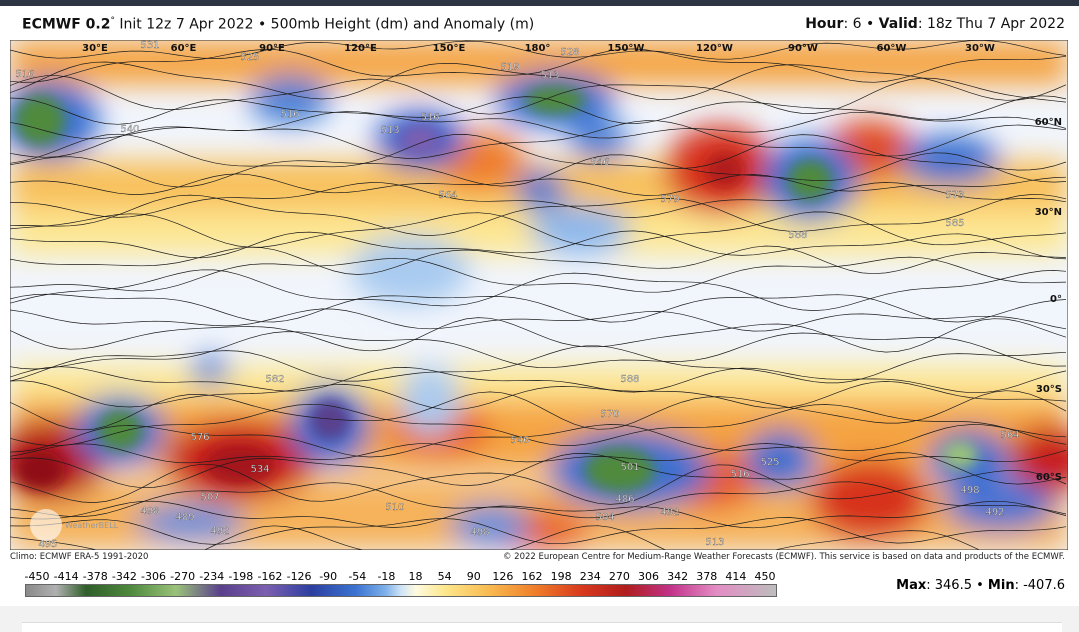 This screenshot has height=632, width=1079. I want to click on latitude-label: 30°S, so click(1049, 389).